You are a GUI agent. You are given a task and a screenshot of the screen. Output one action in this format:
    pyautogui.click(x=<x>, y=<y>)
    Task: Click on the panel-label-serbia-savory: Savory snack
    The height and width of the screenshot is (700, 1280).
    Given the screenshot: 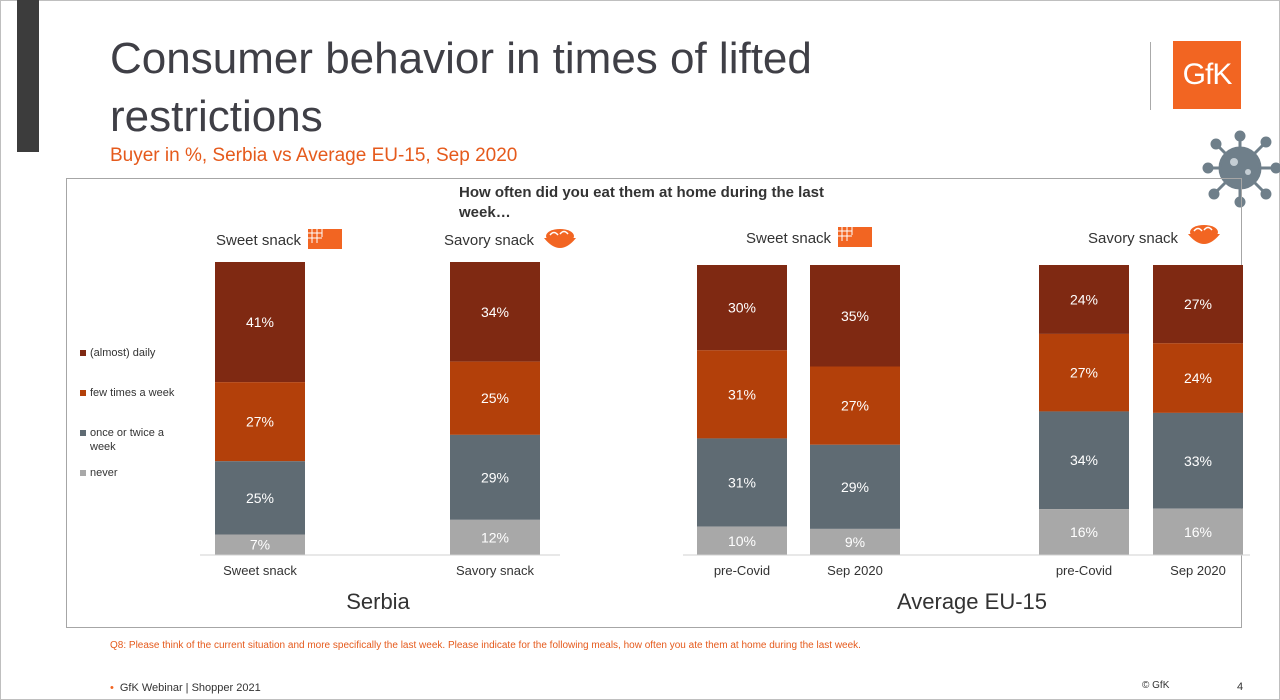 What is the action you would take?
    pyautogui.click(x=489, y=240)
    